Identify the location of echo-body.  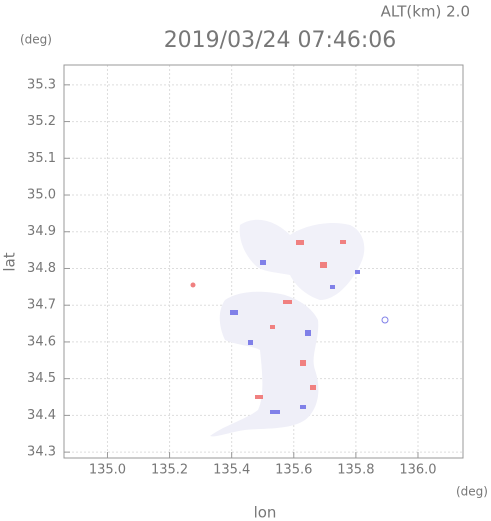
(264, 364).